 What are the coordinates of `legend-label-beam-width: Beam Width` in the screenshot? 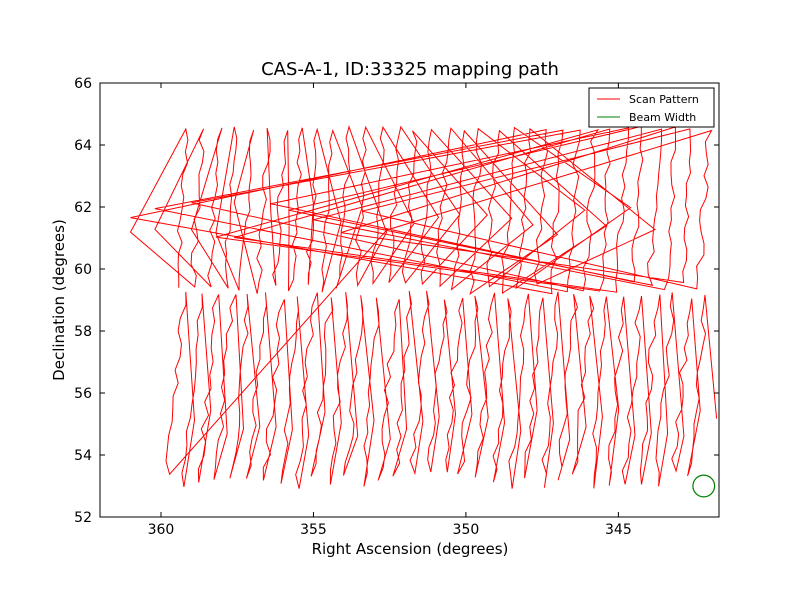 It's located at (662, 117).